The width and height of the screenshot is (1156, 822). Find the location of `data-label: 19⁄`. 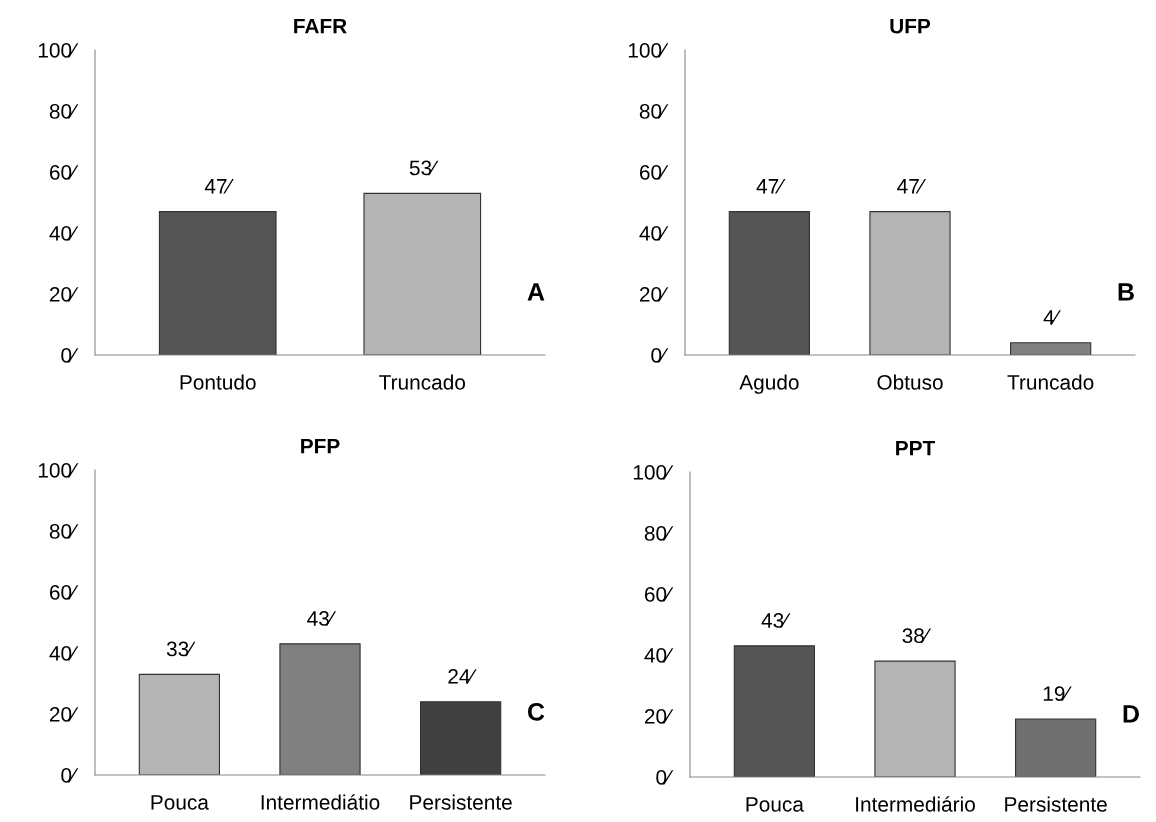

data-label: 19⁄ is located at coordinates (1057, 694).